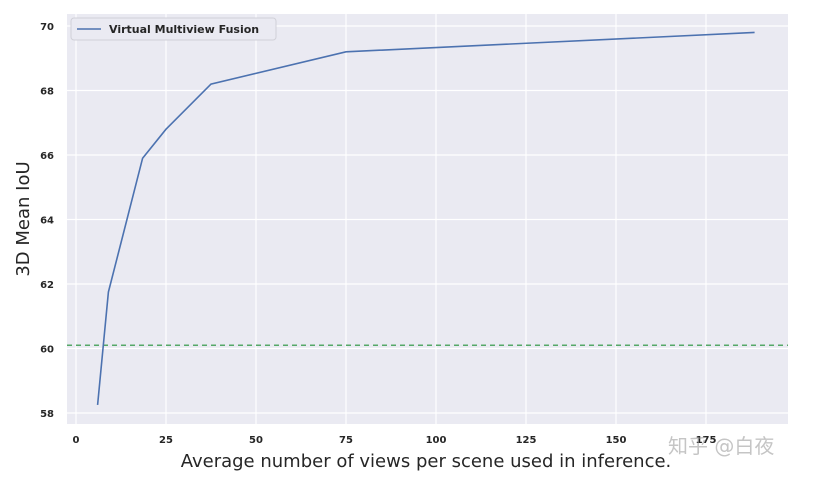 This screenshot has height=479, width=813. What do you see at coordinates (256, 440) in the screenshot?
I see `x-tick-label: 50` at bounding box center [256, 440].